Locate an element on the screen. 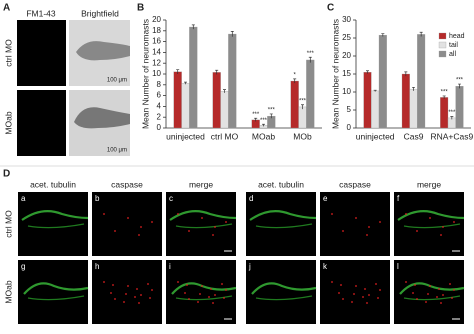 Image resolution: width=474 pixels, height=334 pixels. panel-letter: B is located at coordinates (140, 8).